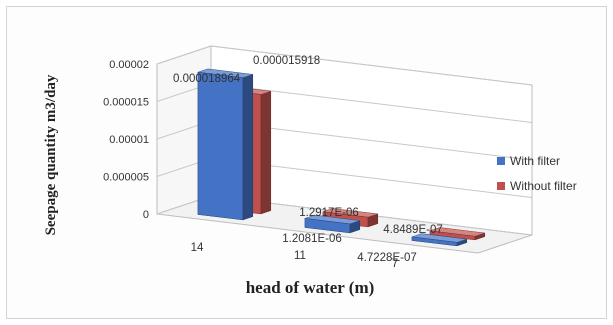 Image resolution: width=613 pixels, height=325 pixels. I want to click on legend-item: With filter, so click(528, 161).